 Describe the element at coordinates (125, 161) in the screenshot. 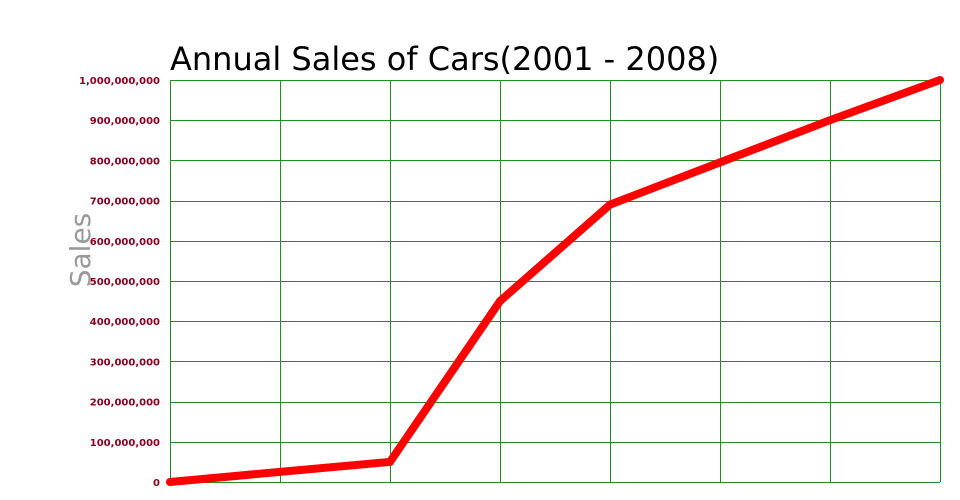

I see `y-tick-label: 800,000,000` at that location.